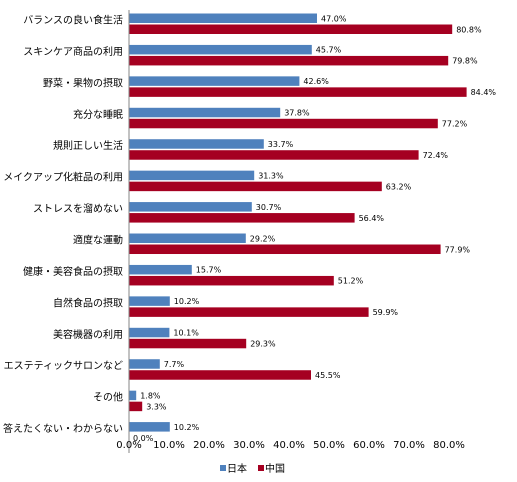  Describe the element at coordinates (174, 364) in the screenshot. I see `data-label: 7.7%` at that location.